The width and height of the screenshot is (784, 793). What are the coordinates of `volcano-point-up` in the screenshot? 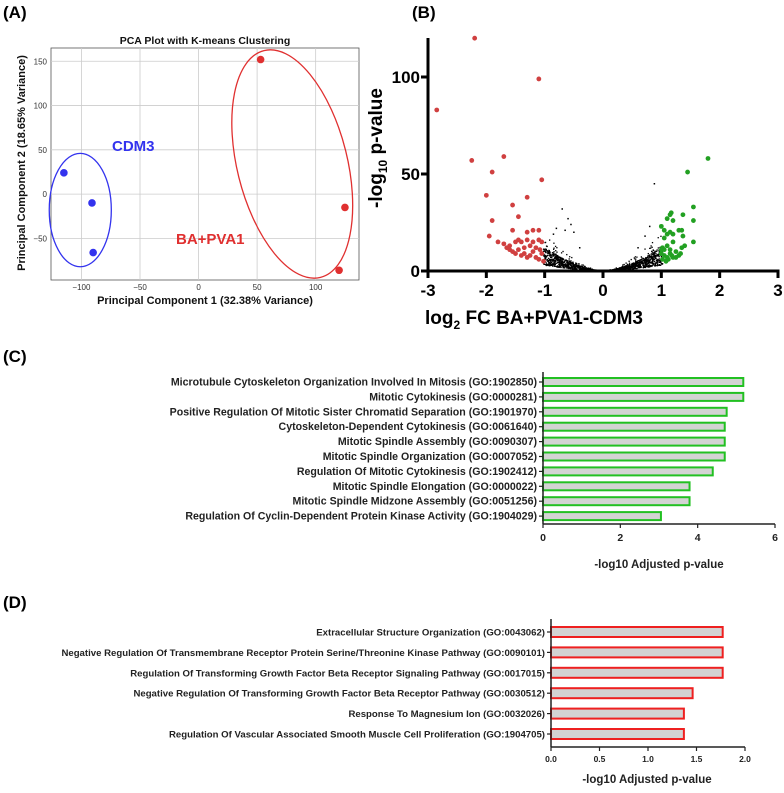 It's located at (672, 255).